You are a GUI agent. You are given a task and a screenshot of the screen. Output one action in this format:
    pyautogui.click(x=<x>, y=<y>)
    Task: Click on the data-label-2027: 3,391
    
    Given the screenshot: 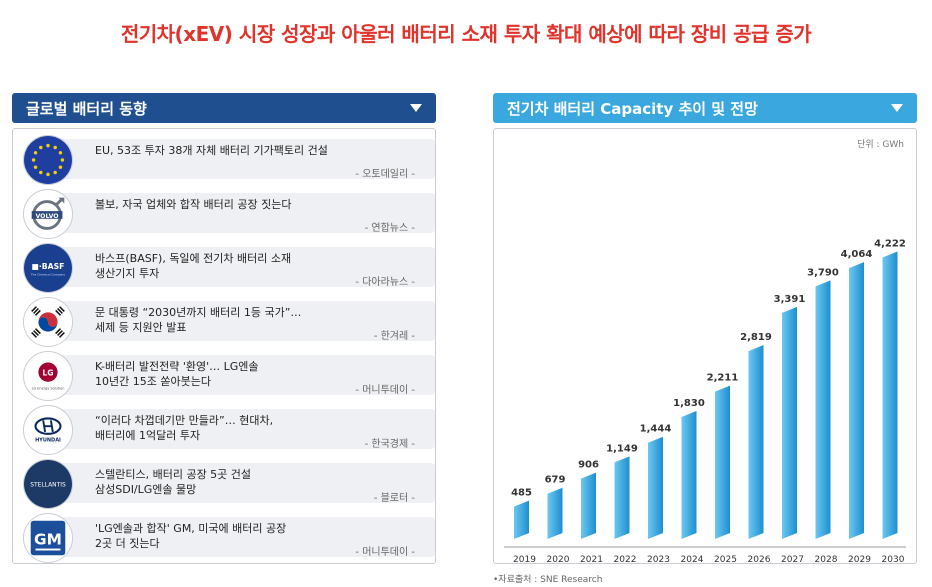 What is the action you would take?
    pyautogui.click(x=790, y=299)
    